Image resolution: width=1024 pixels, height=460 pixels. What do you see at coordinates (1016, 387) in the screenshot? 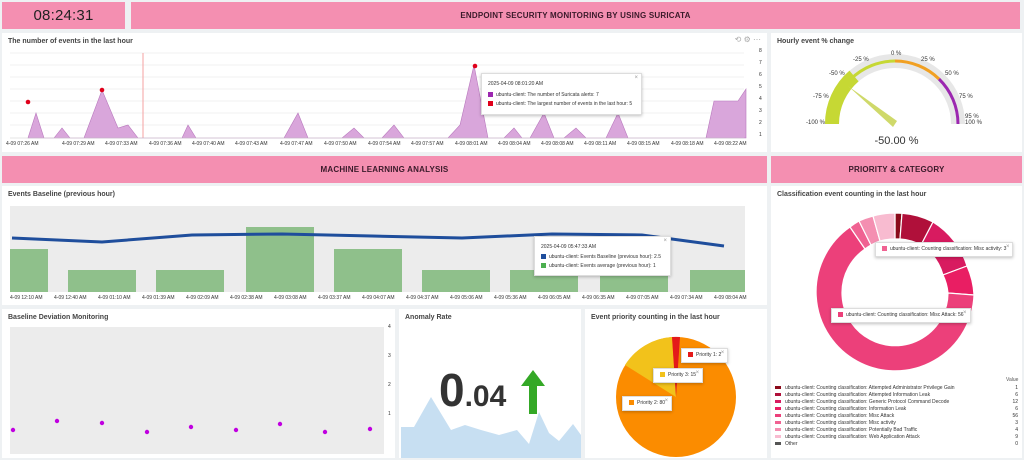
I see `legend-value: 1` at bounding box center [1016, 387].